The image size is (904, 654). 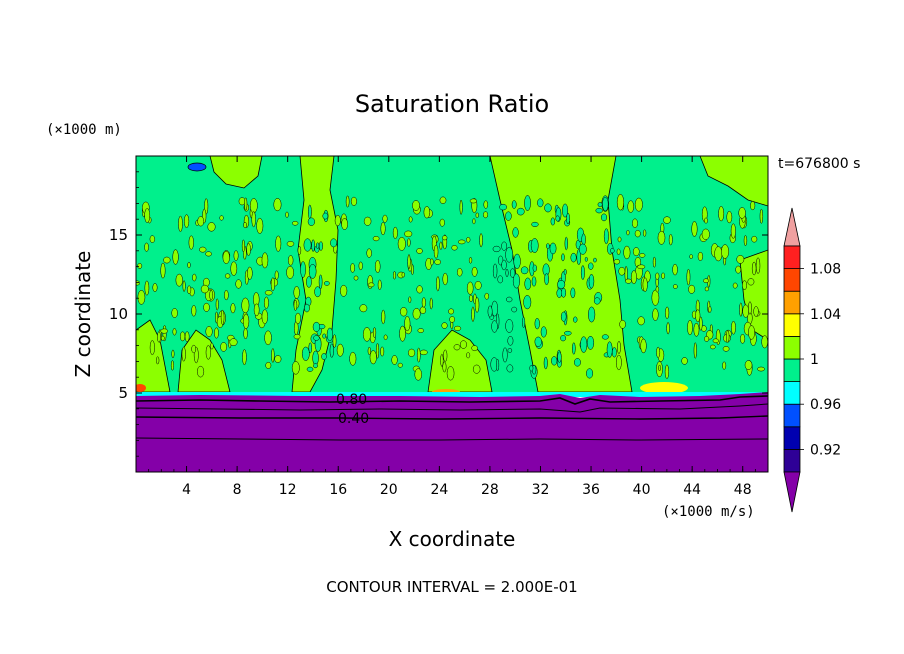 What do you see at coordinates (591, 490) in the screenshot?
I see `x-tick-label: 36` at bounding box center [591, 490].